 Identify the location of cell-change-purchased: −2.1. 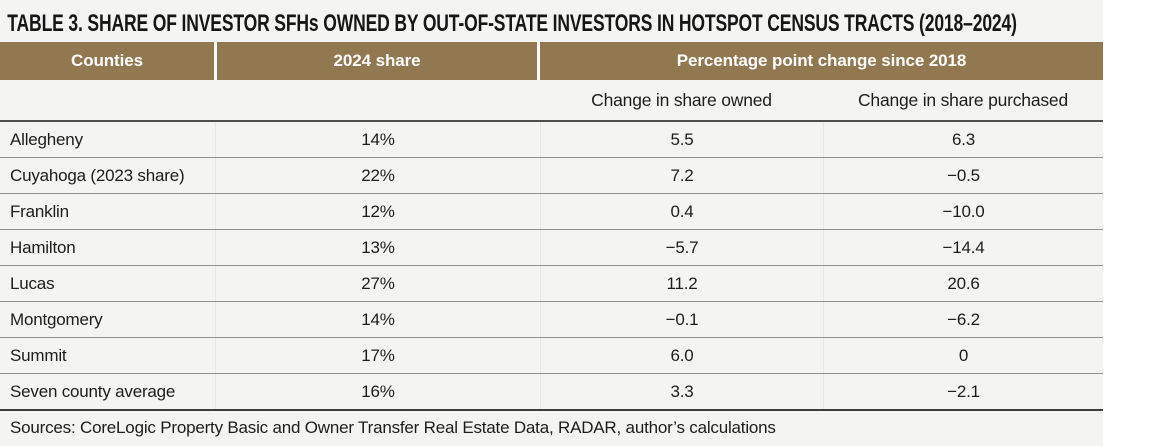
(963, 391).